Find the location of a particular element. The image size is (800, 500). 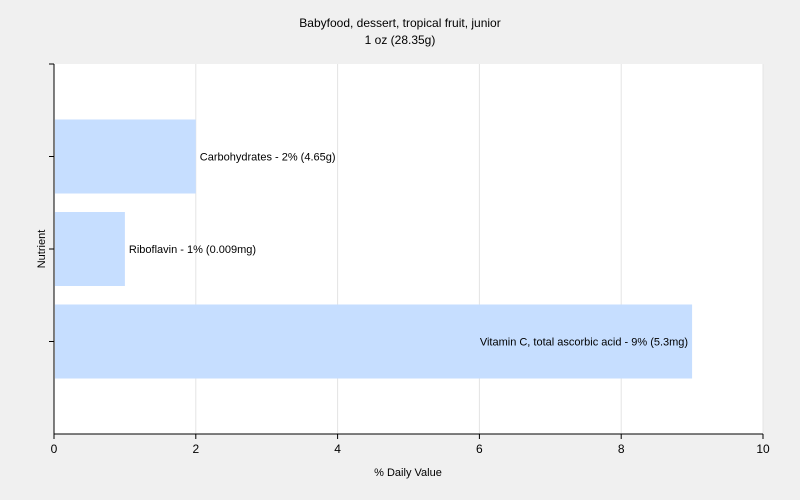

x-tick-label: 4 is located at coordinates (337, 449).